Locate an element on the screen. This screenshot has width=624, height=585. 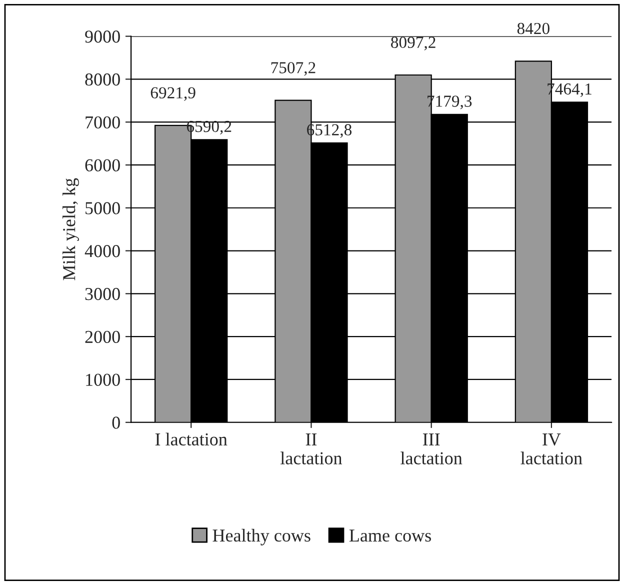
y-tick-label: 5000 is located at coordinates (103, 208).